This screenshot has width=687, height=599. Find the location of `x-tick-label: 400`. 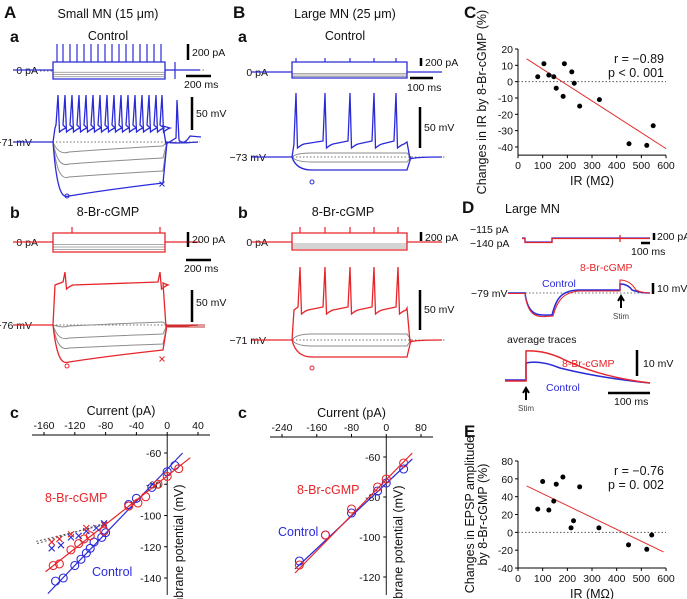

x-tick-label: 400 is located at coordinates (617, 166).